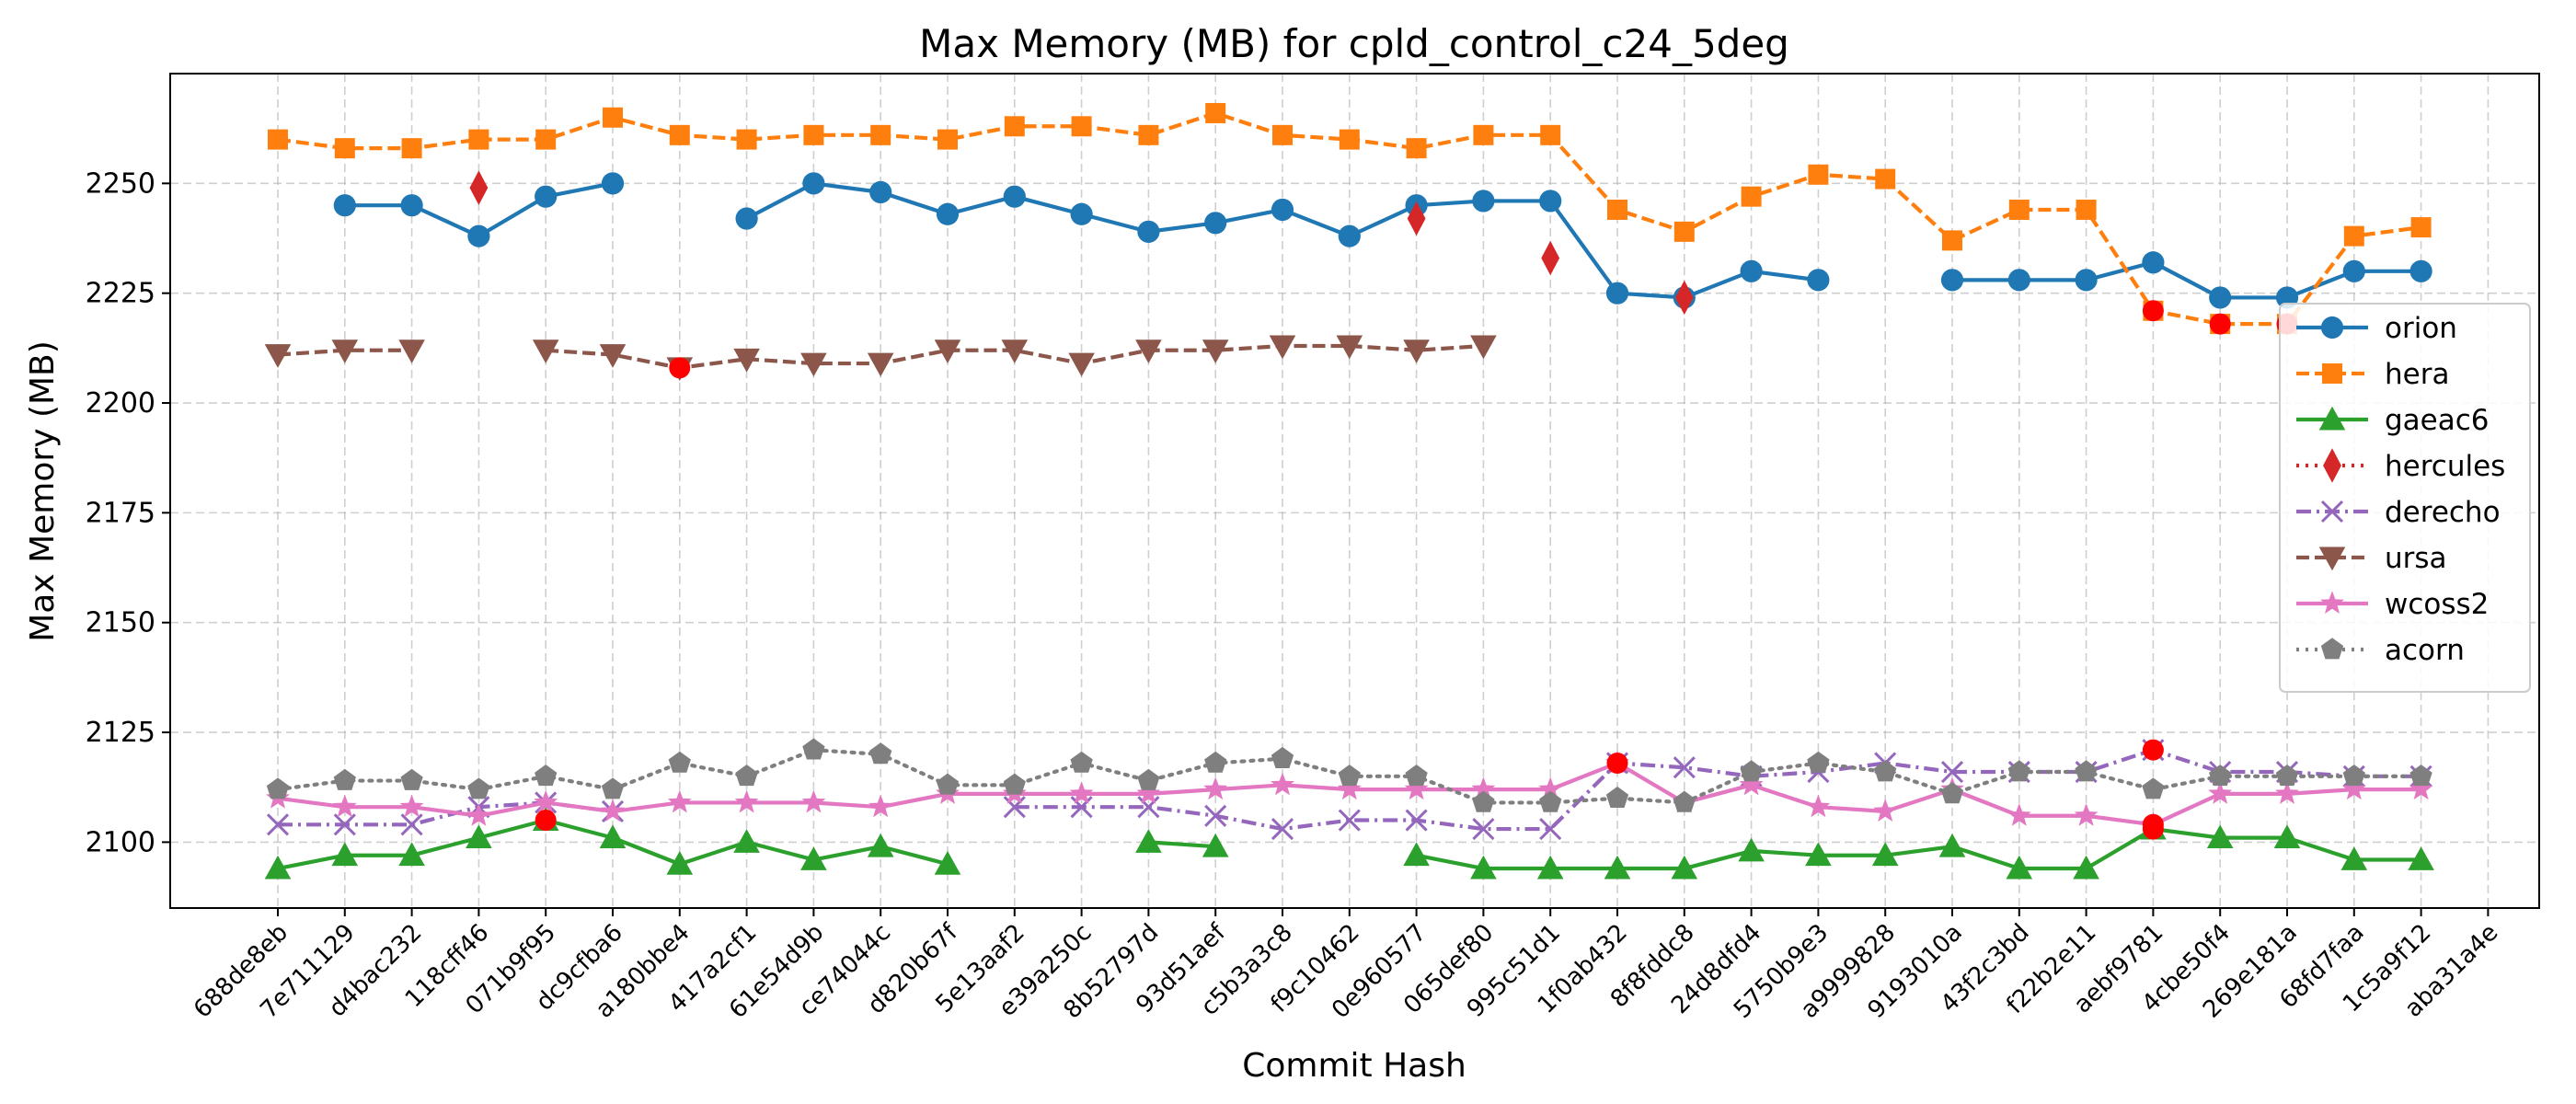  What do you see at coordinates (2445, 466) in the screenshot?
I see `legend-label: hercules` at bounding box center [2445, 466].